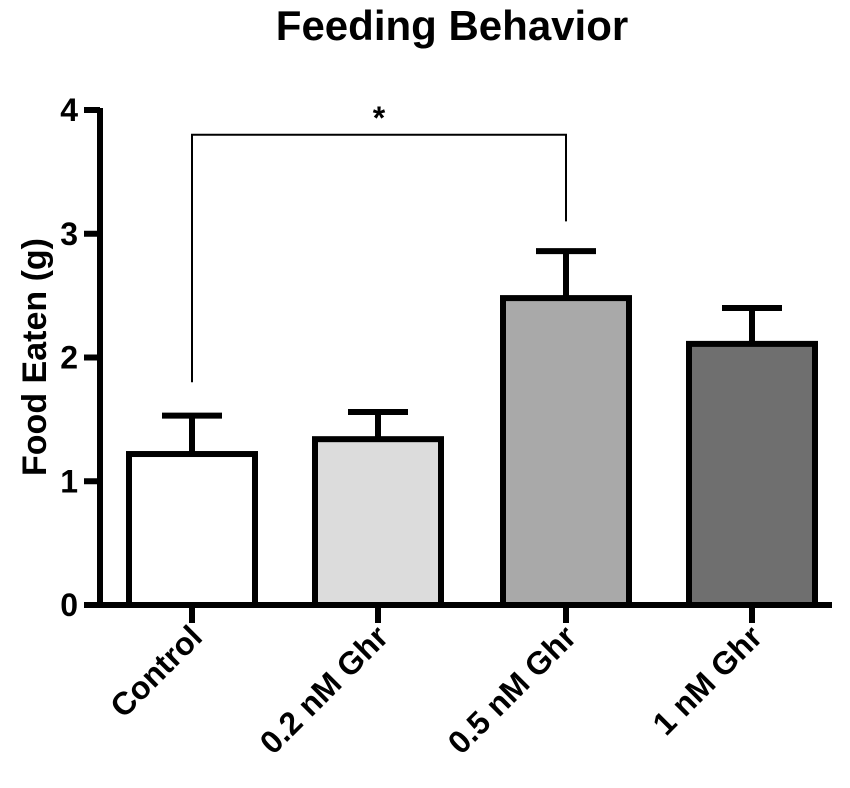 The image size is (850, 788). Describe the element at coordinates (156, 671) in the screenshot. I see `x-tick-label: Control` at that location.